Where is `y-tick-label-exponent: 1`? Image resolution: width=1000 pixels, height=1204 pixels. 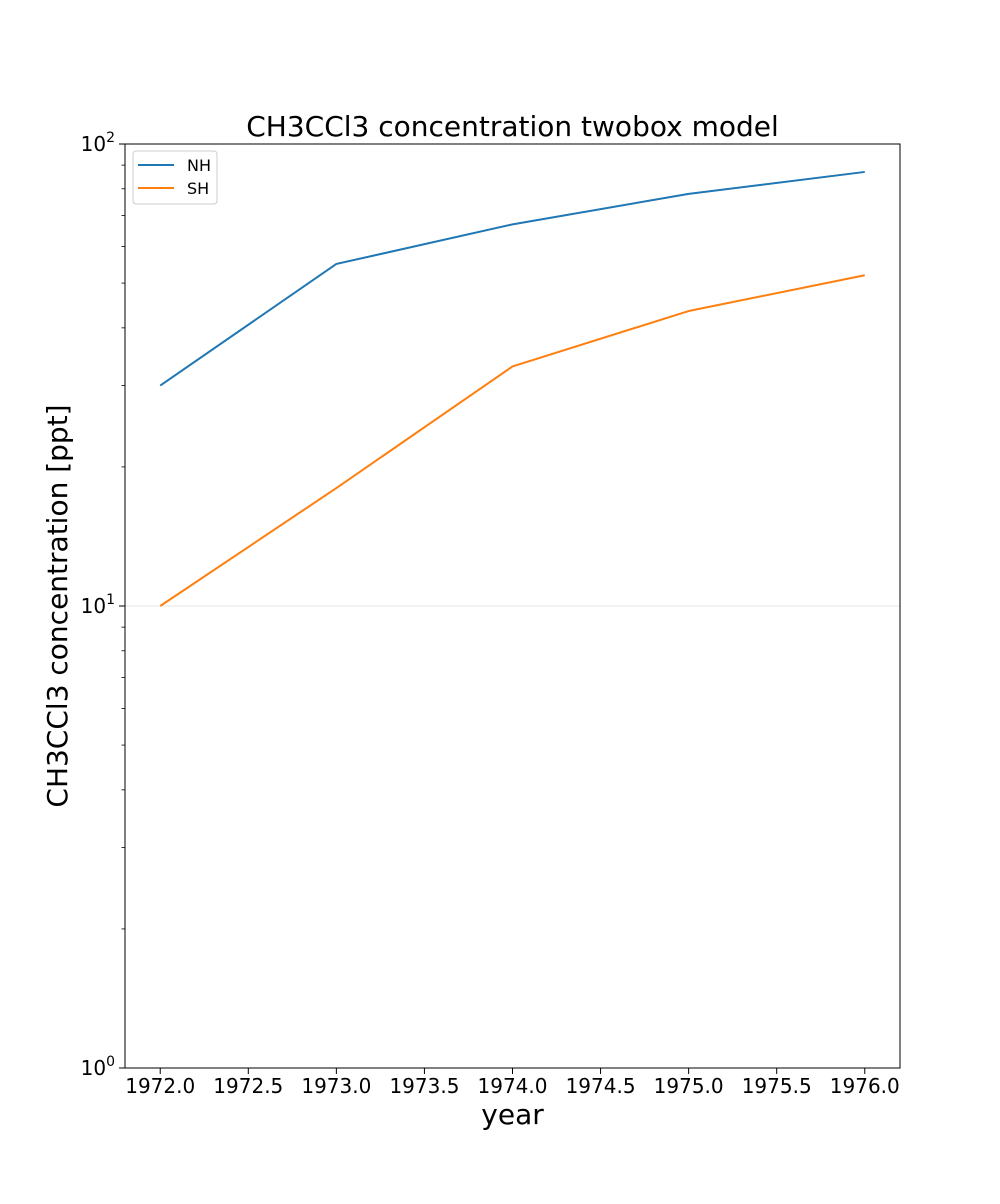 y-tick-label-exponent: 1 is located at coordinates (110, 600).